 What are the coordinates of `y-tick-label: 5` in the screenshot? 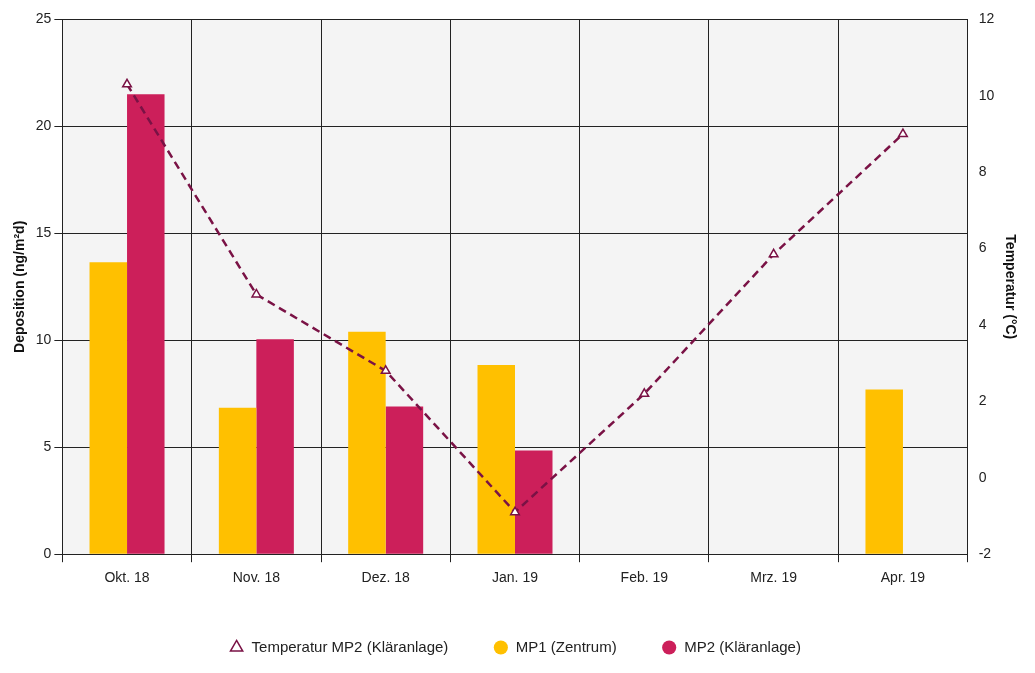 It's located at (47, 446).